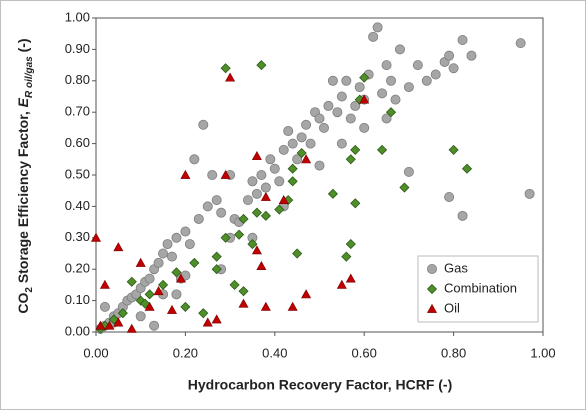  What do you see at coordinates (77, 205) in the screenshot?
I see `y-tick-label: 0.40` at bounding box center [77, 205].